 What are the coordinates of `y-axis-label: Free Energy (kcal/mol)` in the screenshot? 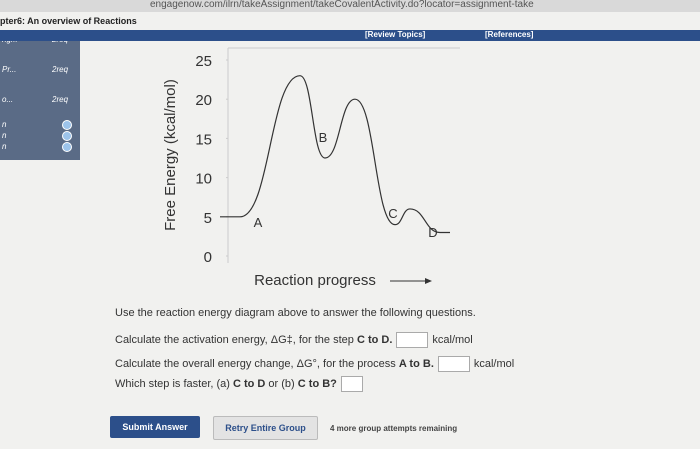 It's located at (170, 155).